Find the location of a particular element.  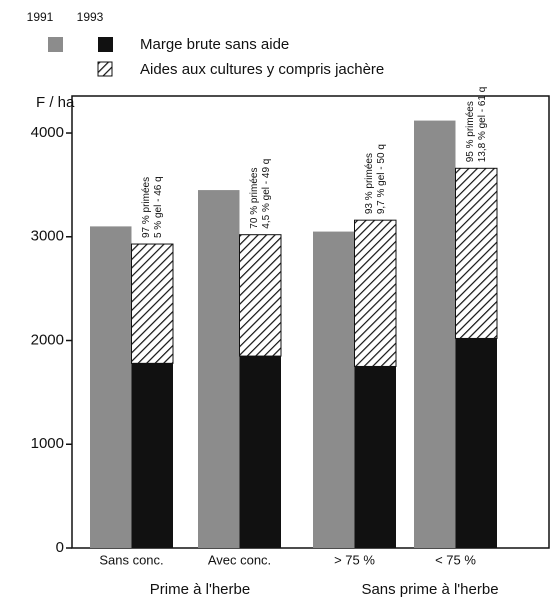

annotation: 97 % primées is located at coordinates (146, 207).